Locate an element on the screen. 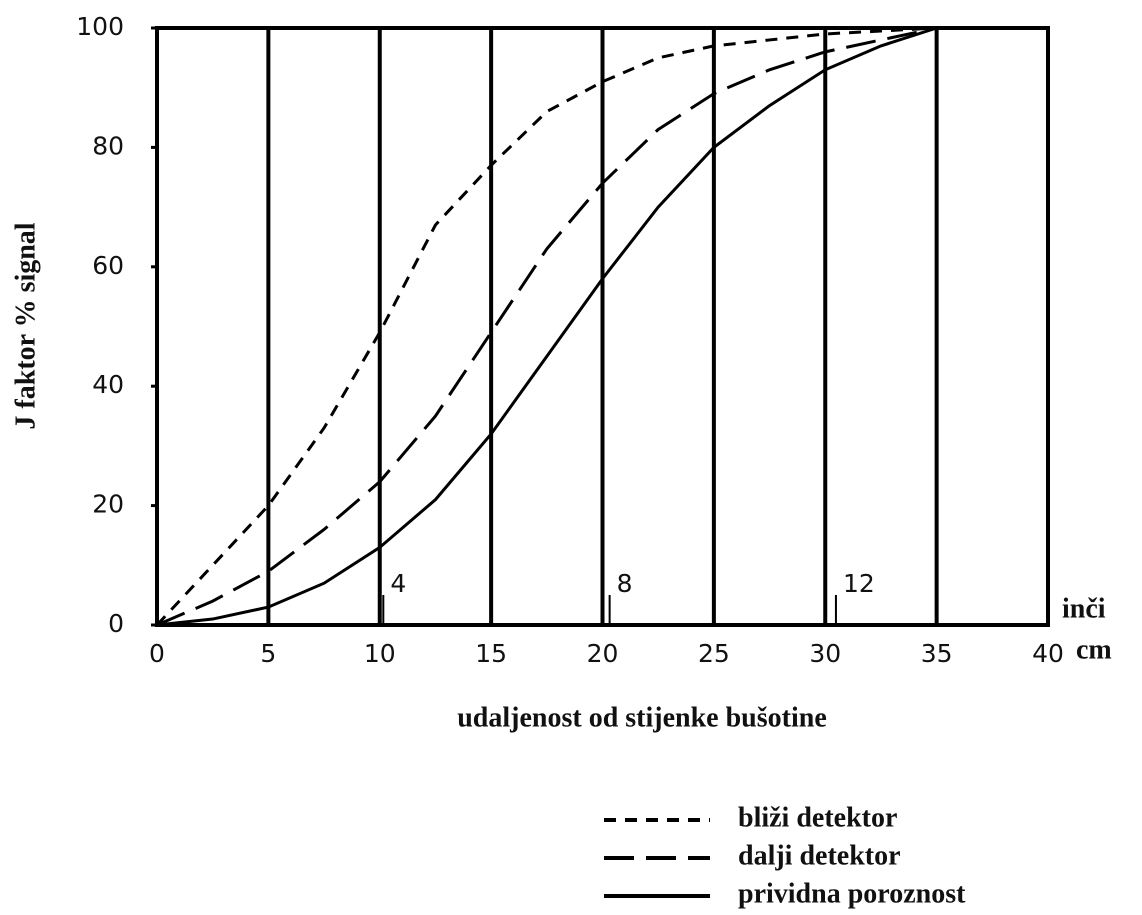 The height and width of the screenshot is (915, 1142). x-axis-label: udaljenost od stijenke bušotine is located at coordinates (642, 717).